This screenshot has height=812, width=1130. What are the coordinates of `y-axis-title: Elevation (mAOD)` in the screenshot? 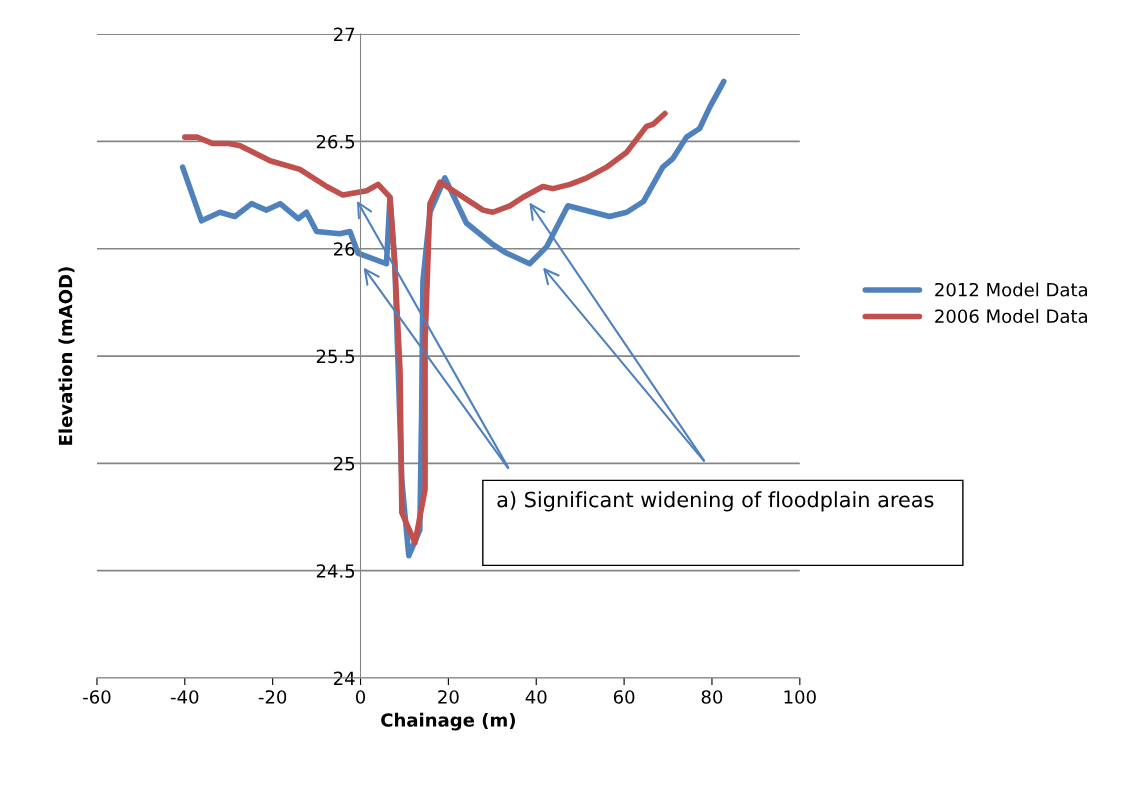 It's located at (66, 356).